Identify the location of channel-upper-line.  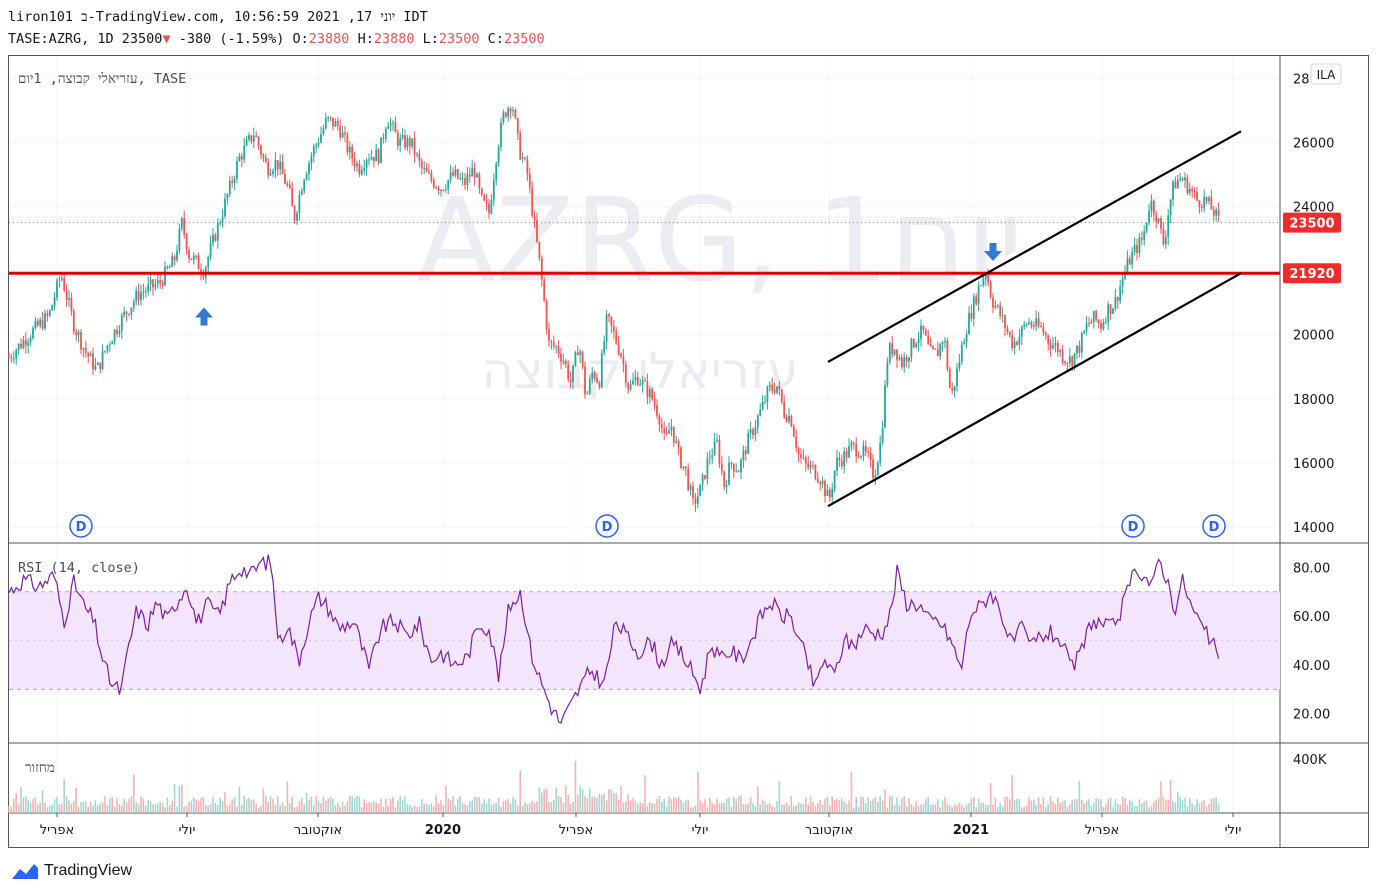
(1034, 246).